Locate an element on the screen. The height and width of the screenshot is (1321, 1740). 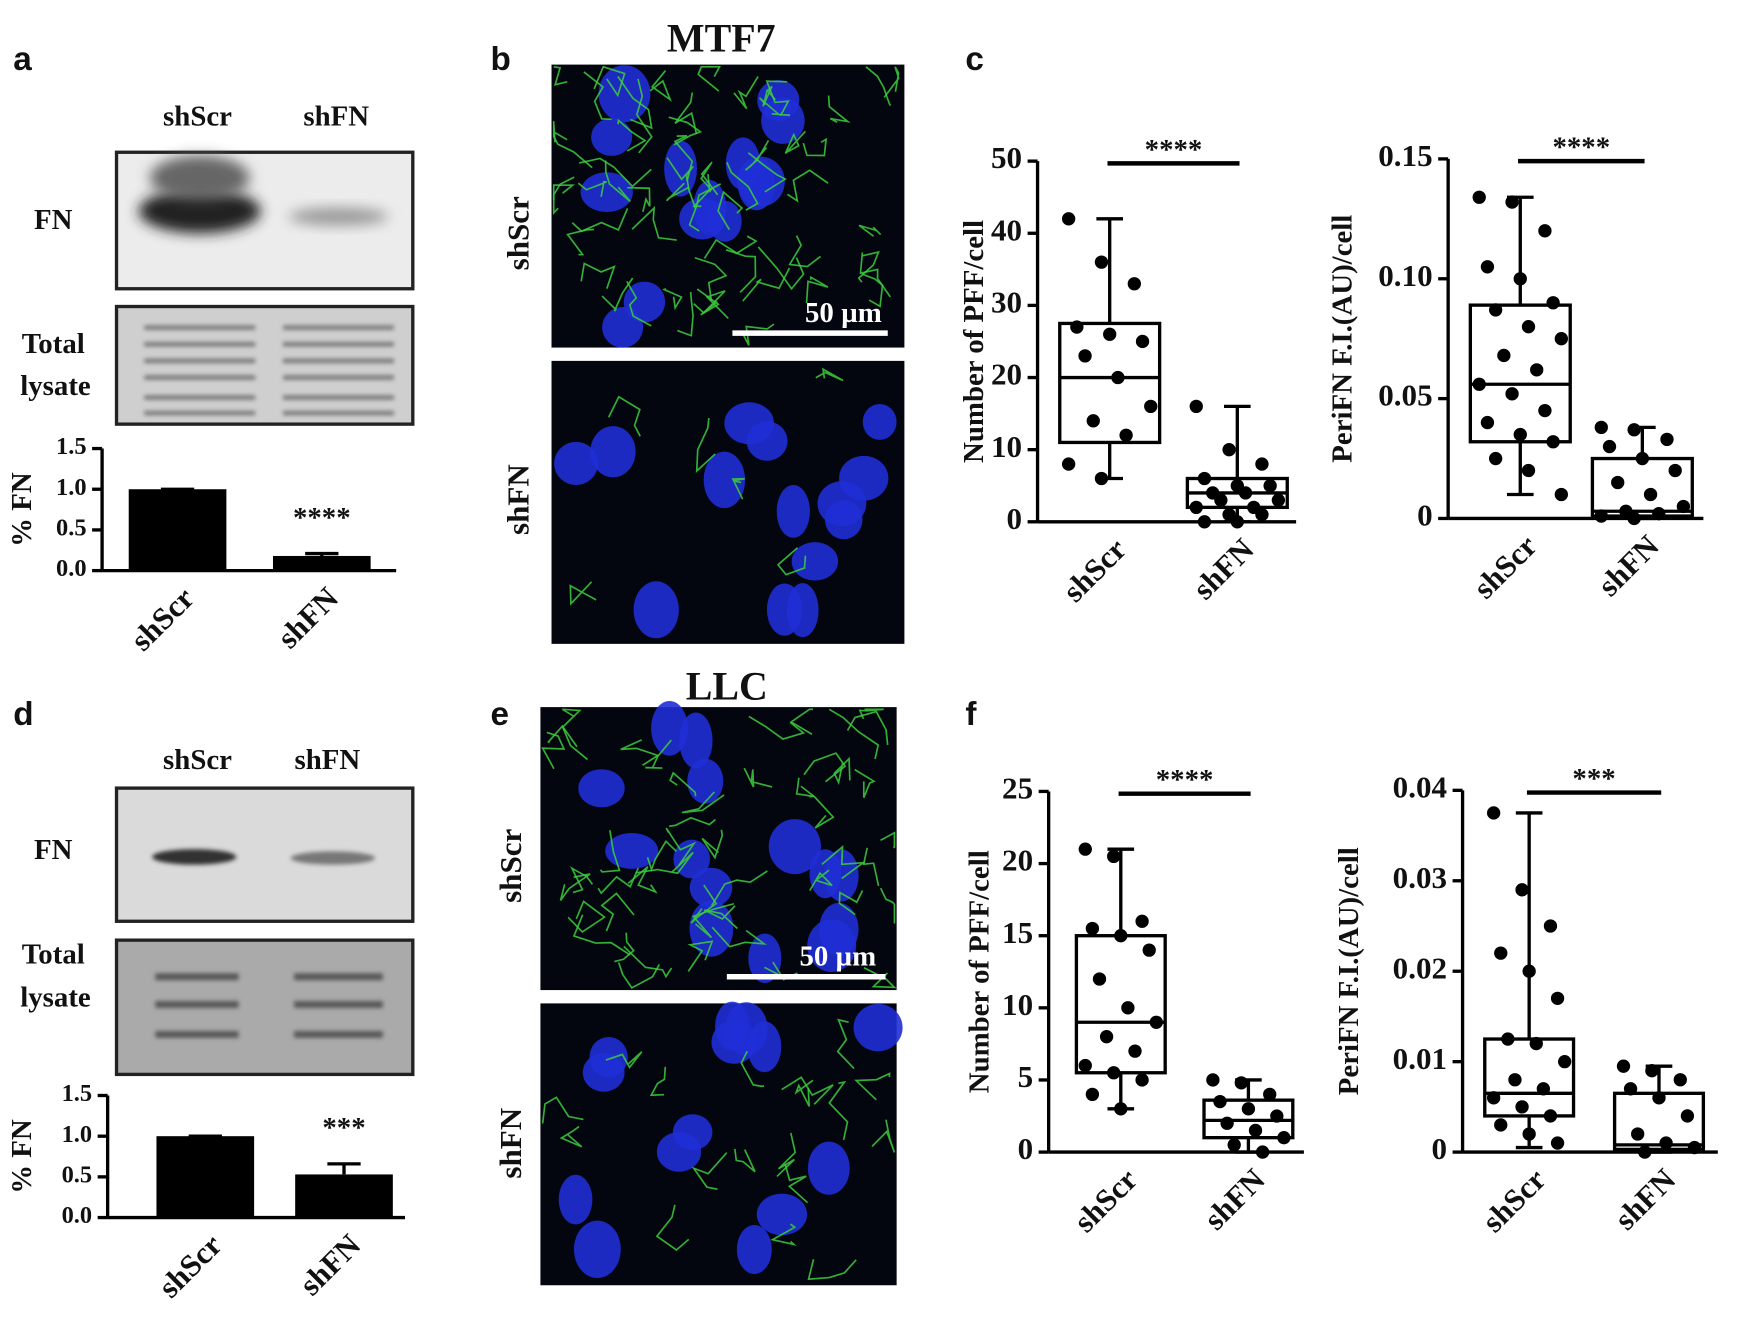
y-tick-label: 0 is located at coordinates (1026, 1148).